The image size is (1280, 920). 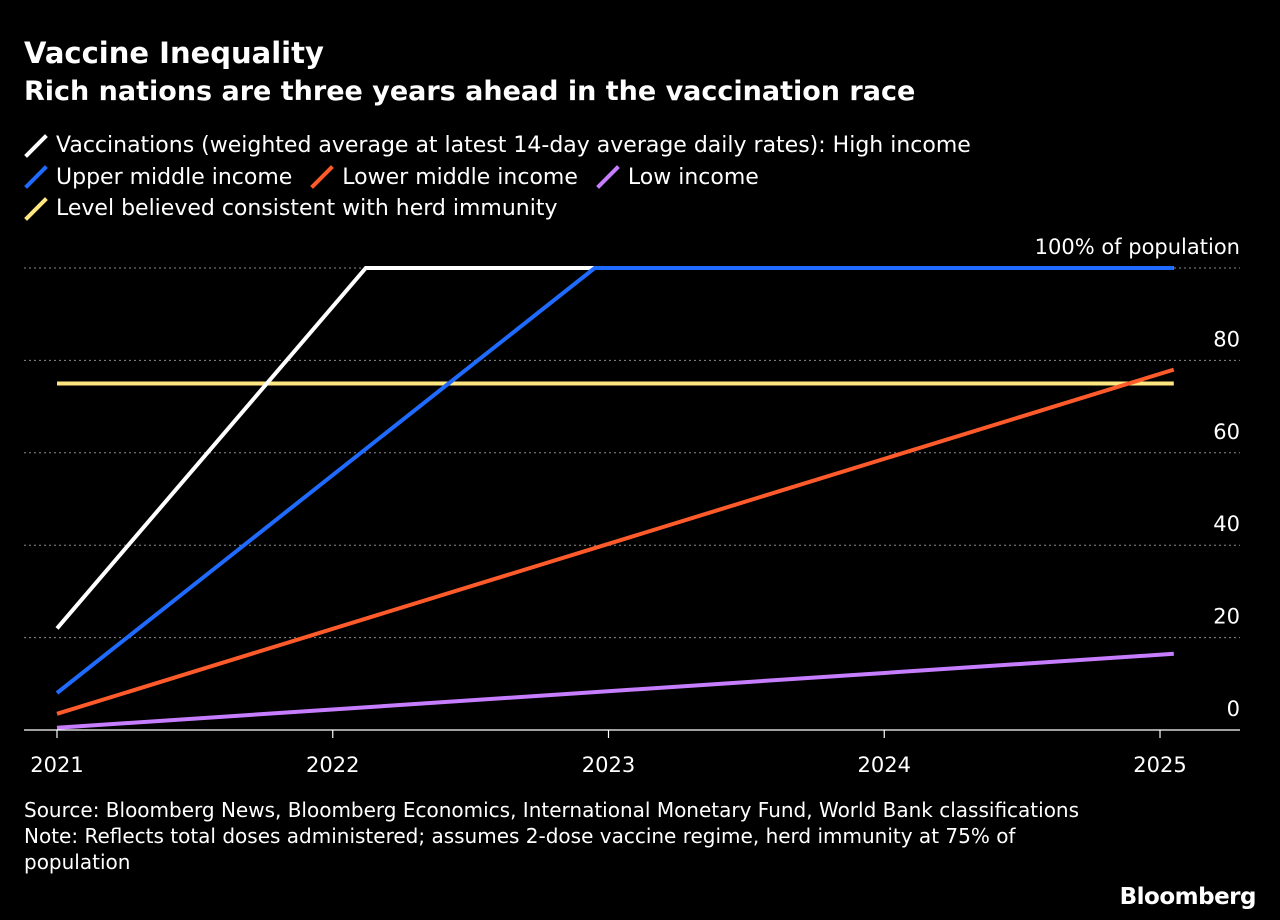 I want to click on y-tick-label-100: 100% of population, so click(x=1137, y=247).